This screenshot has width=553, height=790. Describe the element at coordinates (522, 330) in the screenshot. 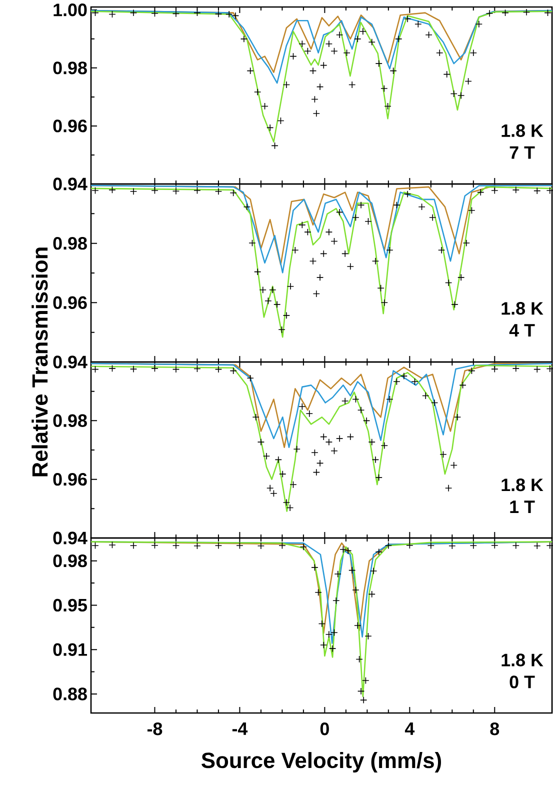

I see `annotation: 4 T` at that location.